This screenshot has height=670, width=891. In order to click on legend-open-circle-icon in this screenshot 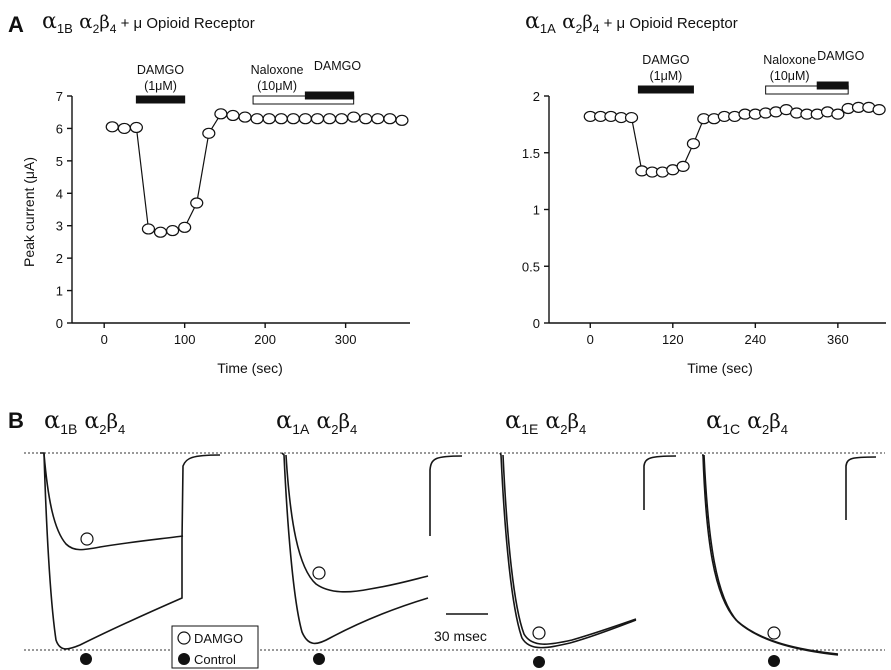, I will do `click(184, 638)`.